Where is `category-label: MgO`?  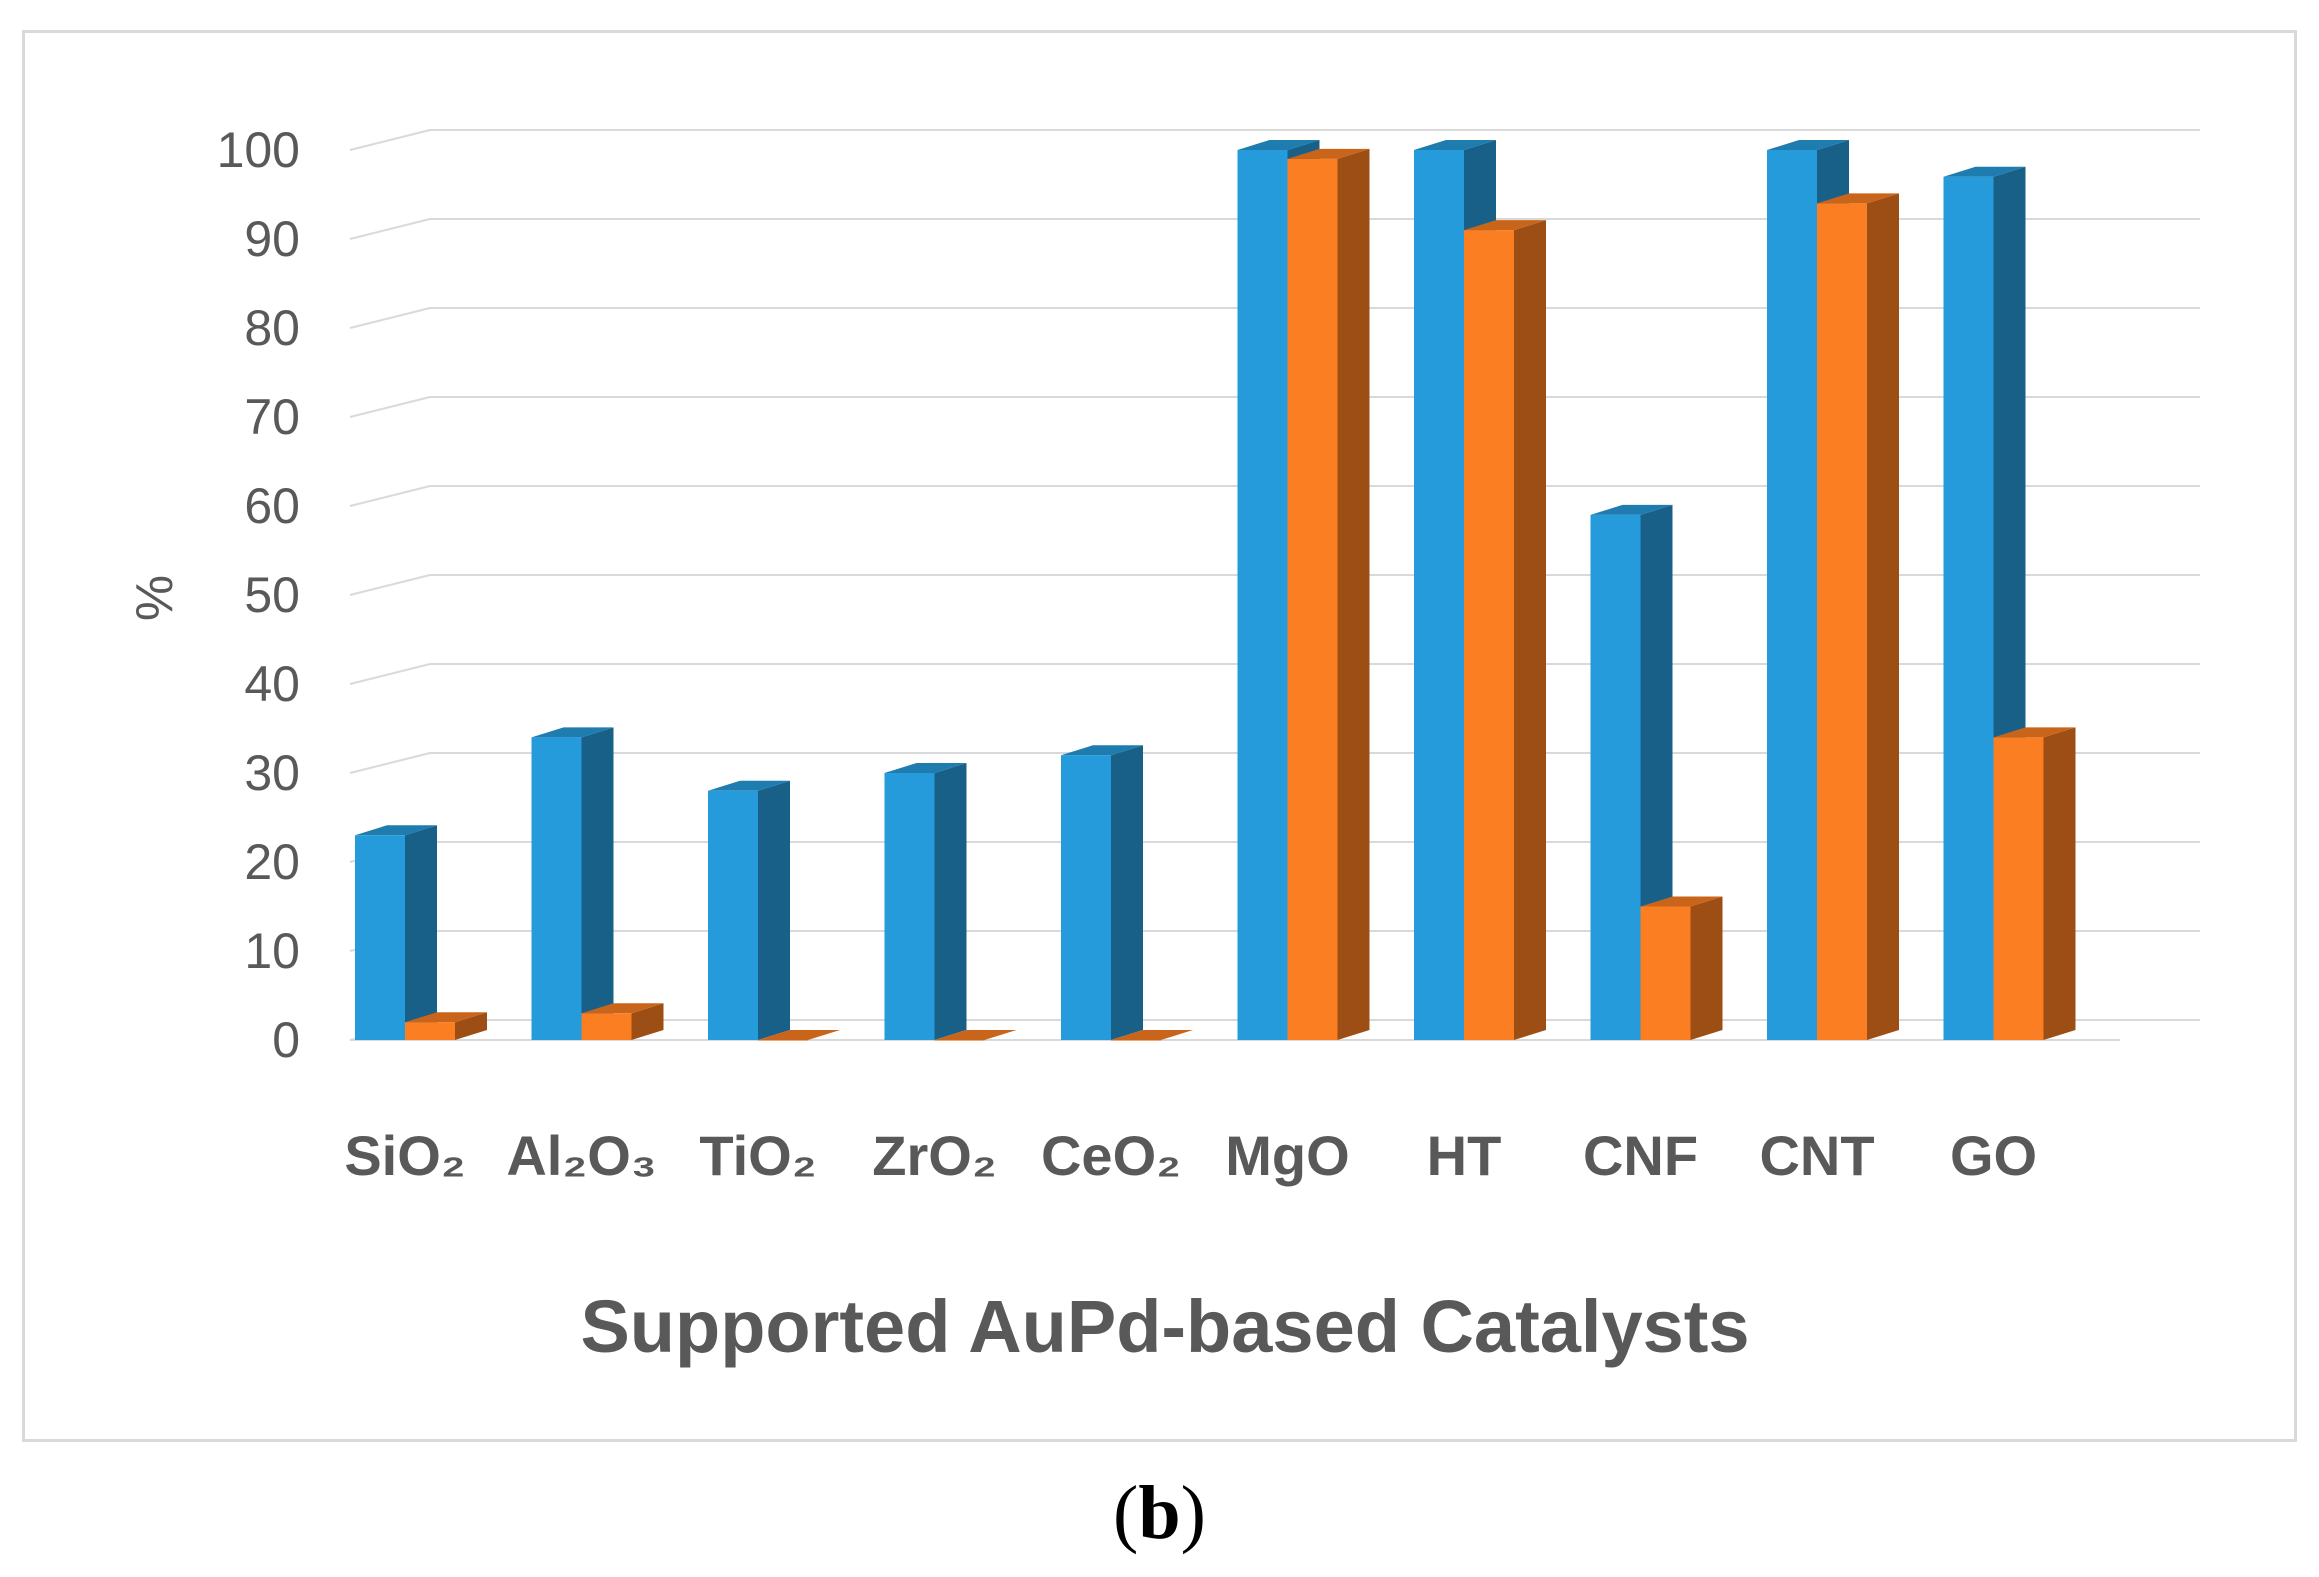
category-label: MgO is located at coordinates (1287, 1155).